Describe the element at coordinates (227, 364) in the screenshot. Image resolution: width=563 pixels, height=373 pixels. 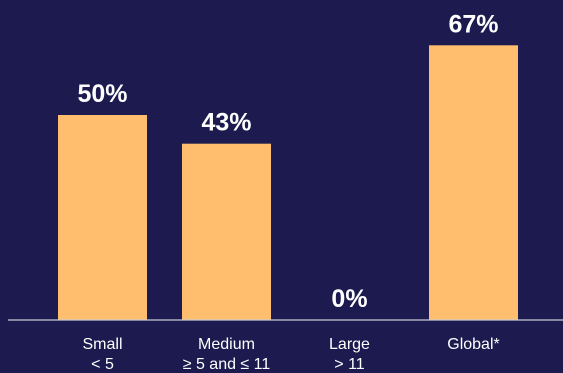
I see `tick-sublabel-medium: ≥ 5 and ≤ 11` at that location.